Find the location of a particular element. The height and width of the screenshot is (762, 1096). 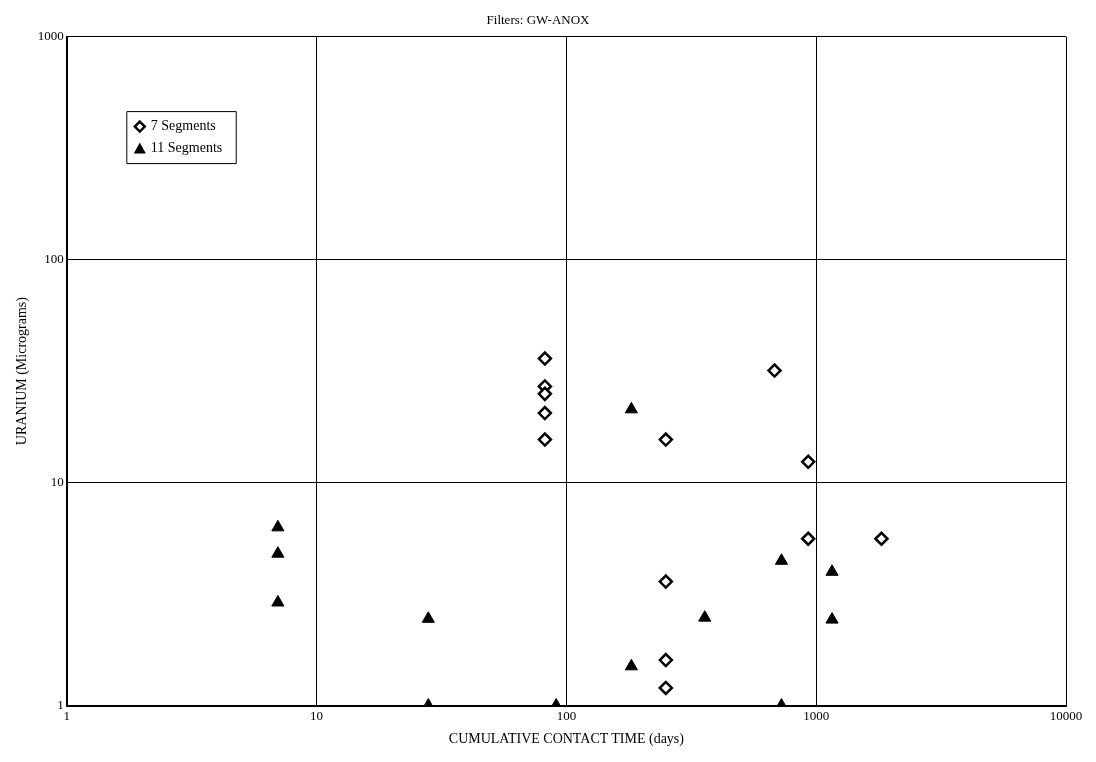

legend-label: 11 Segments is located at coordinates (186, 148).